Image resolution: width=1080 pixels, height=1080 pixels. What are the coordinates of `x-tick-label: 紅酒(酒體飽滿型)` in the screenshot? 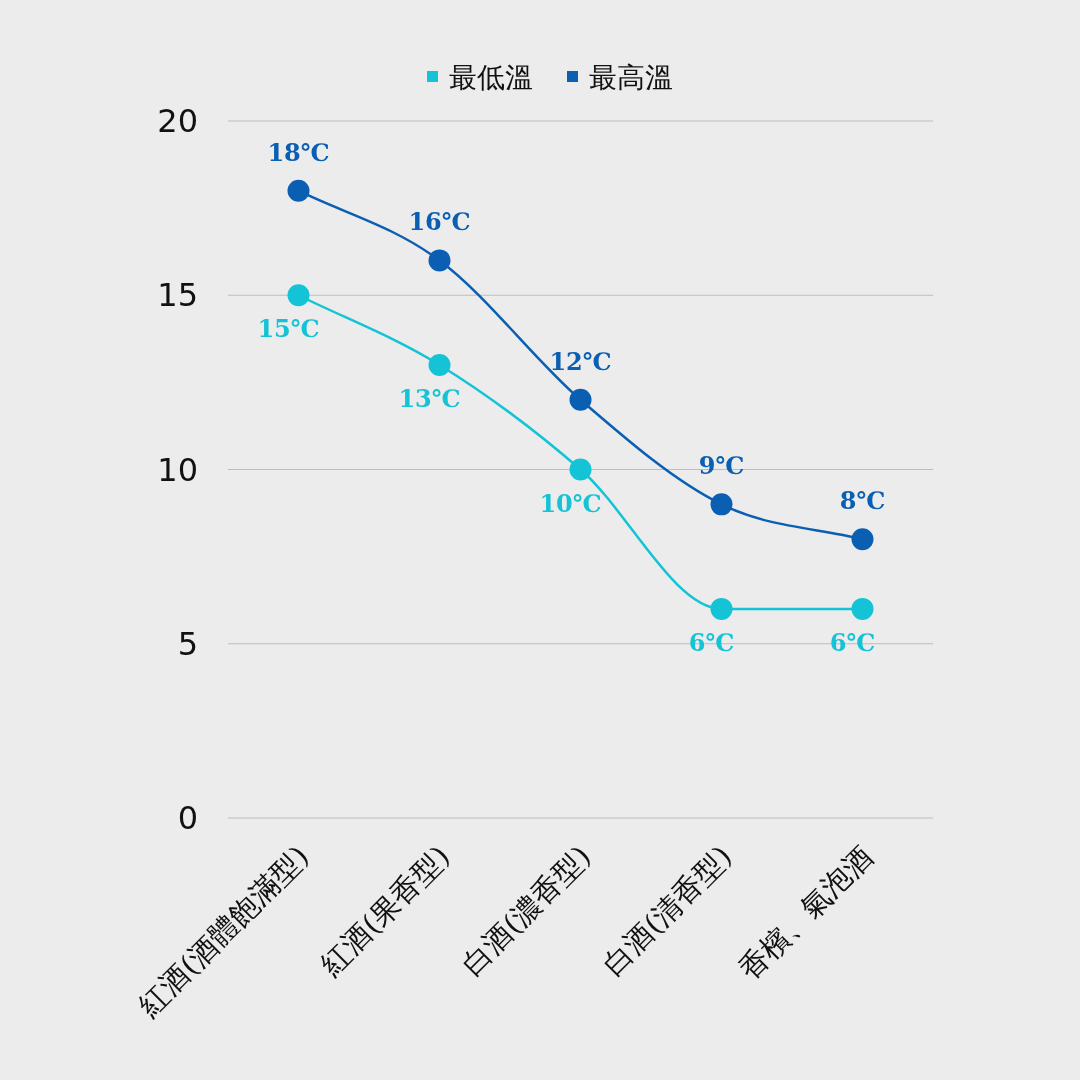 It's located at (223, 930).